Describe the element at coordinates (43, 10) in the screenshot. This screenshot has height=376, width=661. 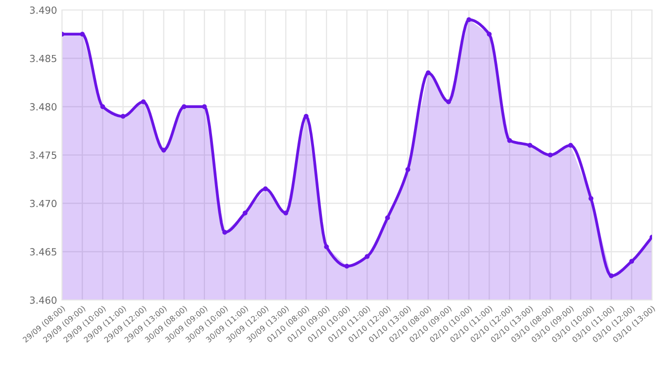
I see `y-tick-label: 3.490` at that location.